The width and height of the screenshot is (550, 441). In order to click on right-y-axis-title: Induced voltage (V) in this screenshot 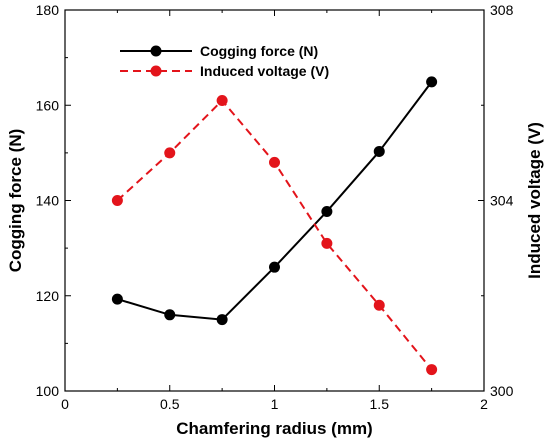, I will do `click(534, 200)`.